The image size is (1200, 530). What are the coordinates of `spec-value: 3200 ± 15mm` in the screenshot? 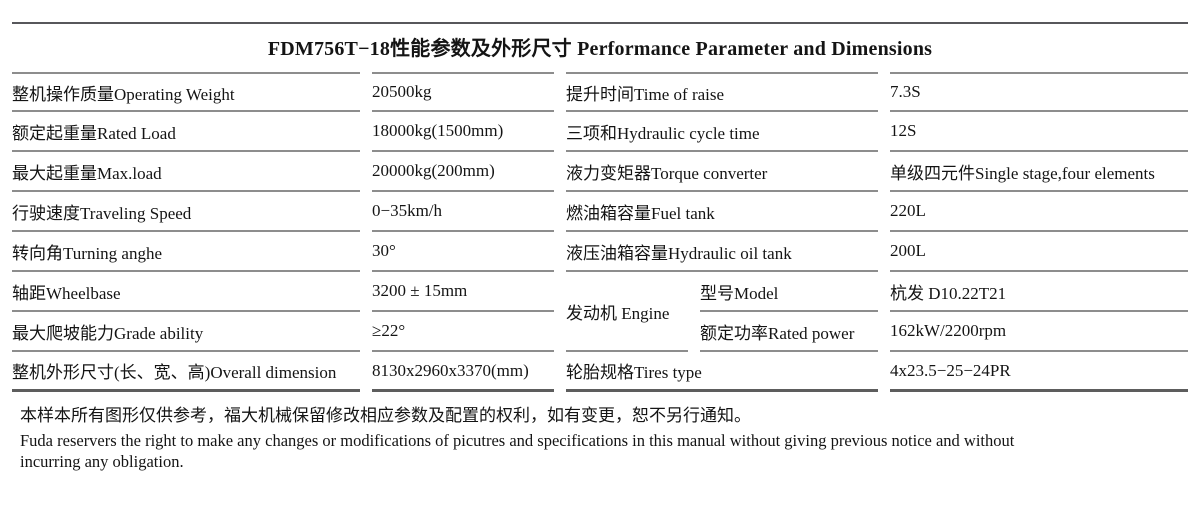 It's located at (463, 292).